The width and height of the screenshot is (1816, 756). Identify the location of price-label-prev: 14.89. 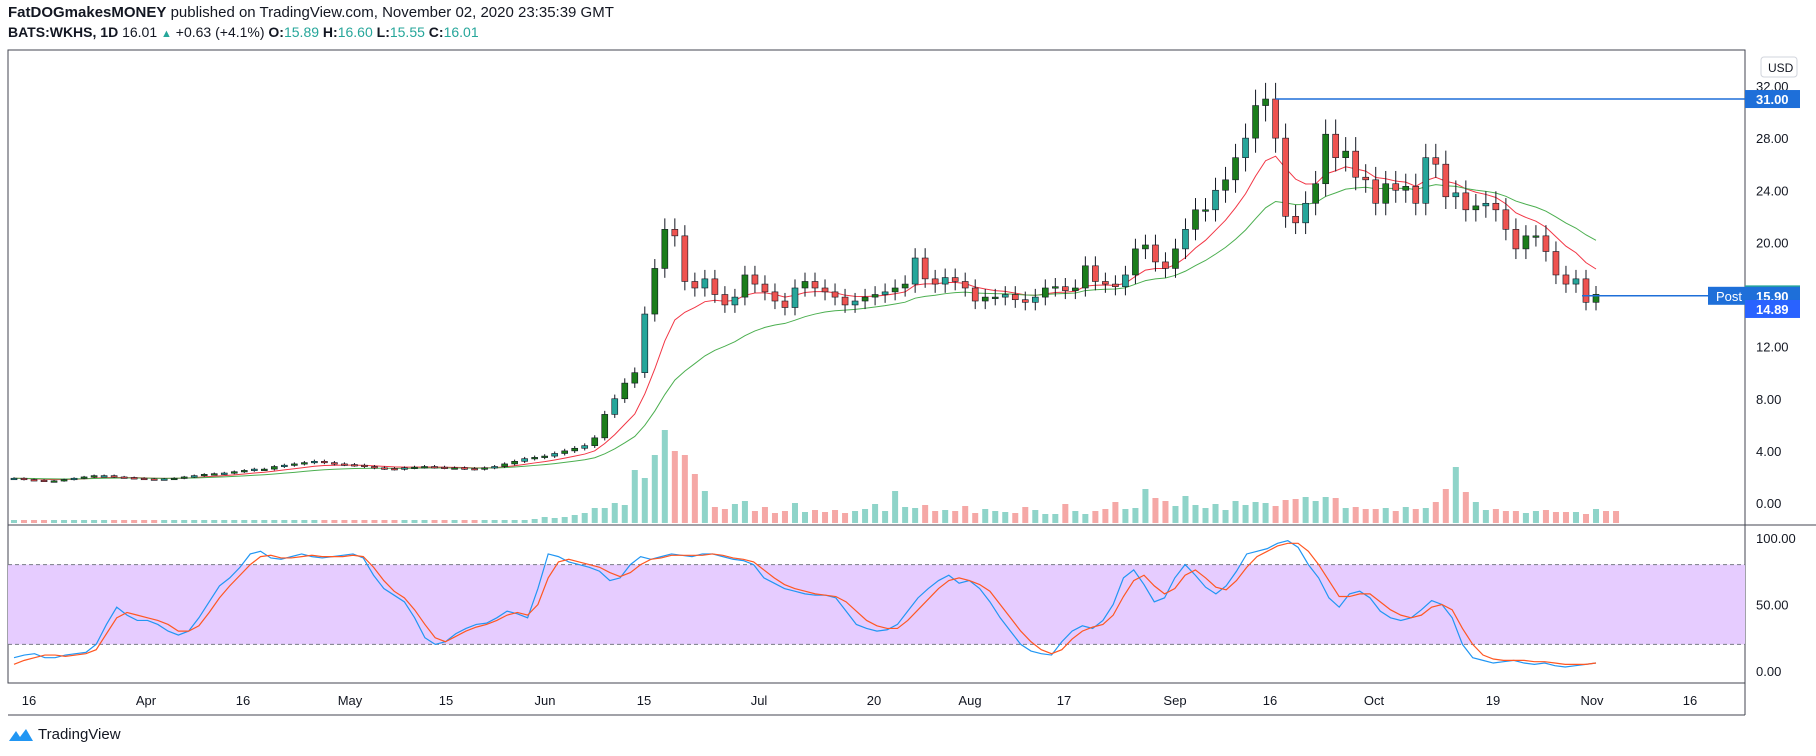
(1772, 308).